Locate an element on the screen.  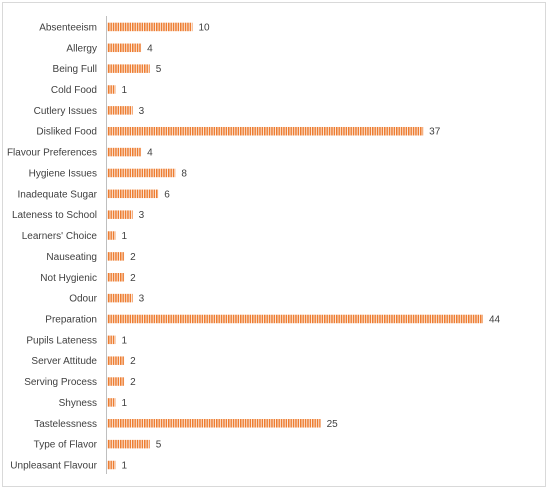
data-label: 25 is located at coordinates (333, 424).